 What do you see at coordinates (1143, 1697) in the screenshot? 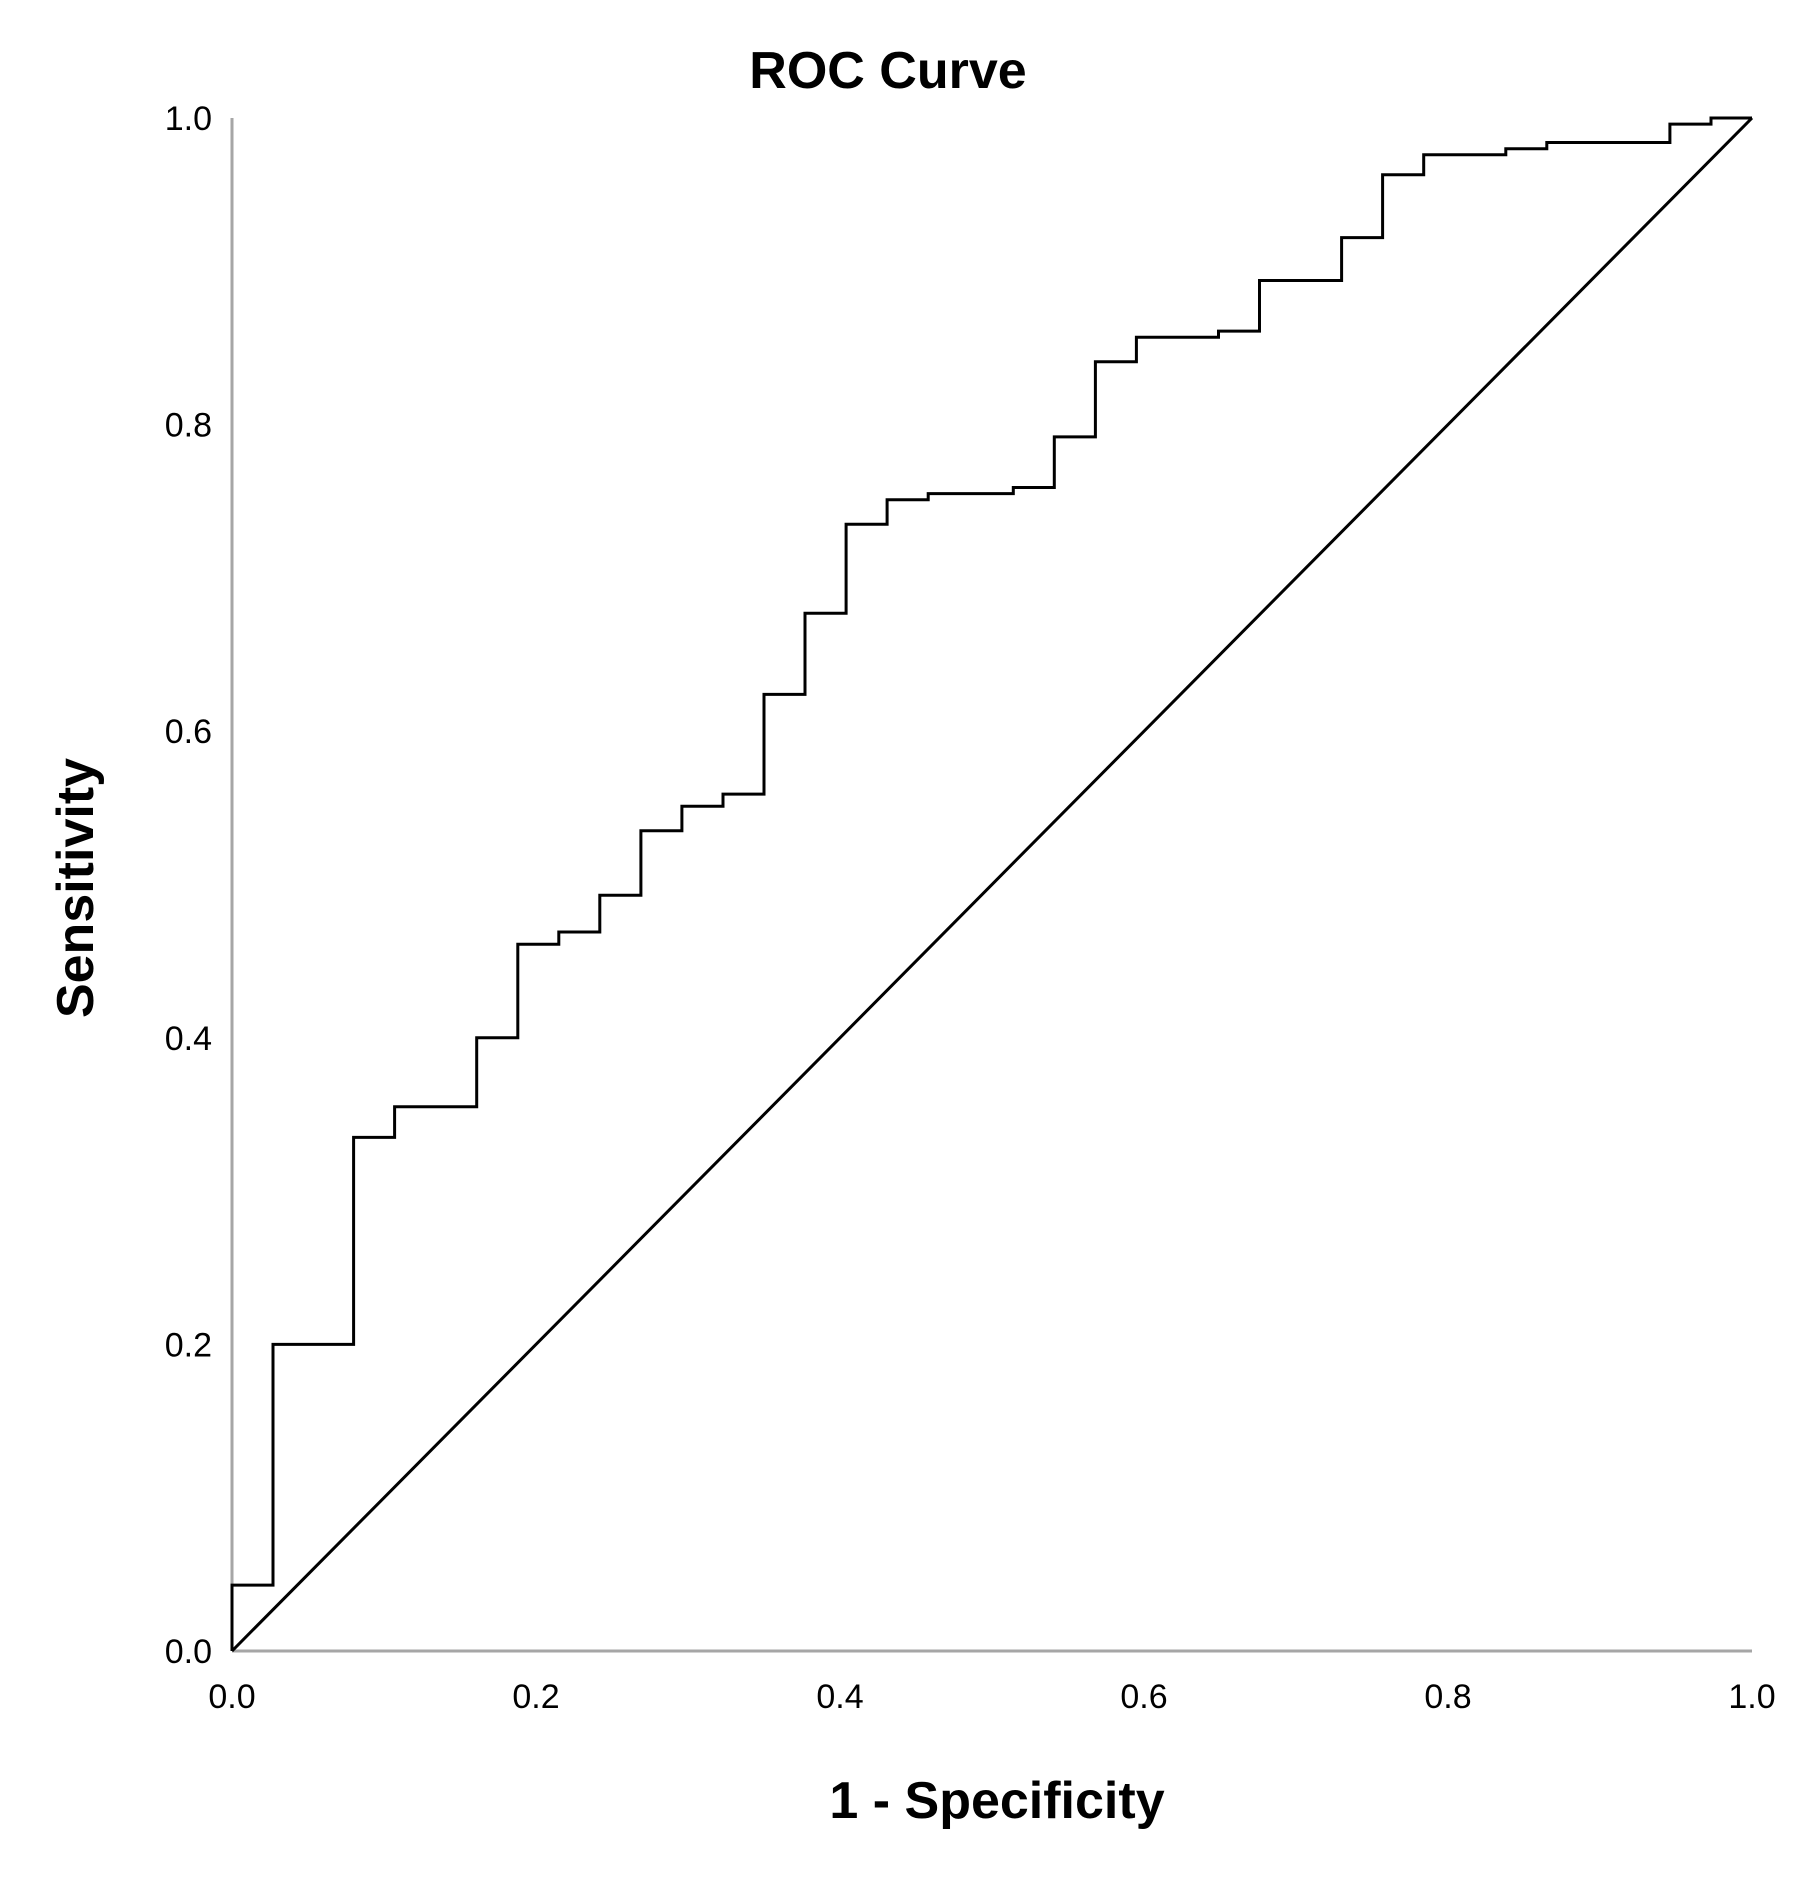
I see `x-tick-label: 0.6` at bounding box center [1143, 1697].